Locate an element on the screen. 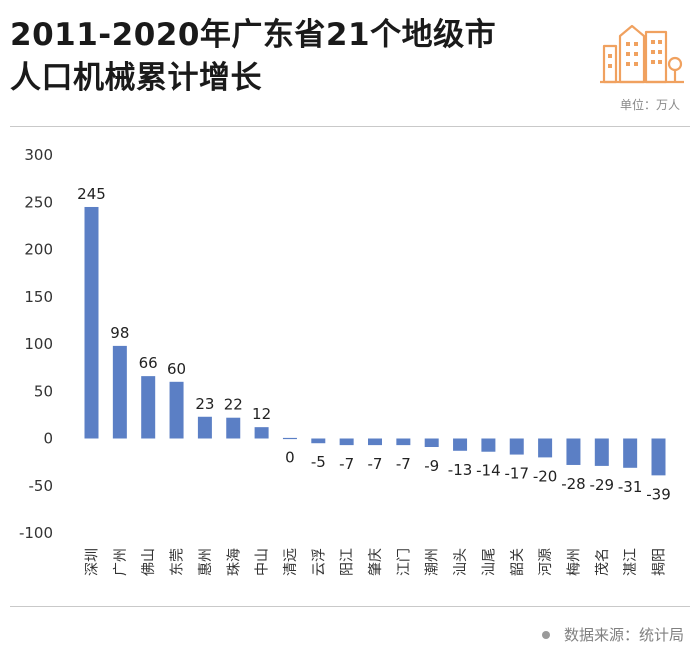  data-label: -14 is located at coordinates (488, 471).